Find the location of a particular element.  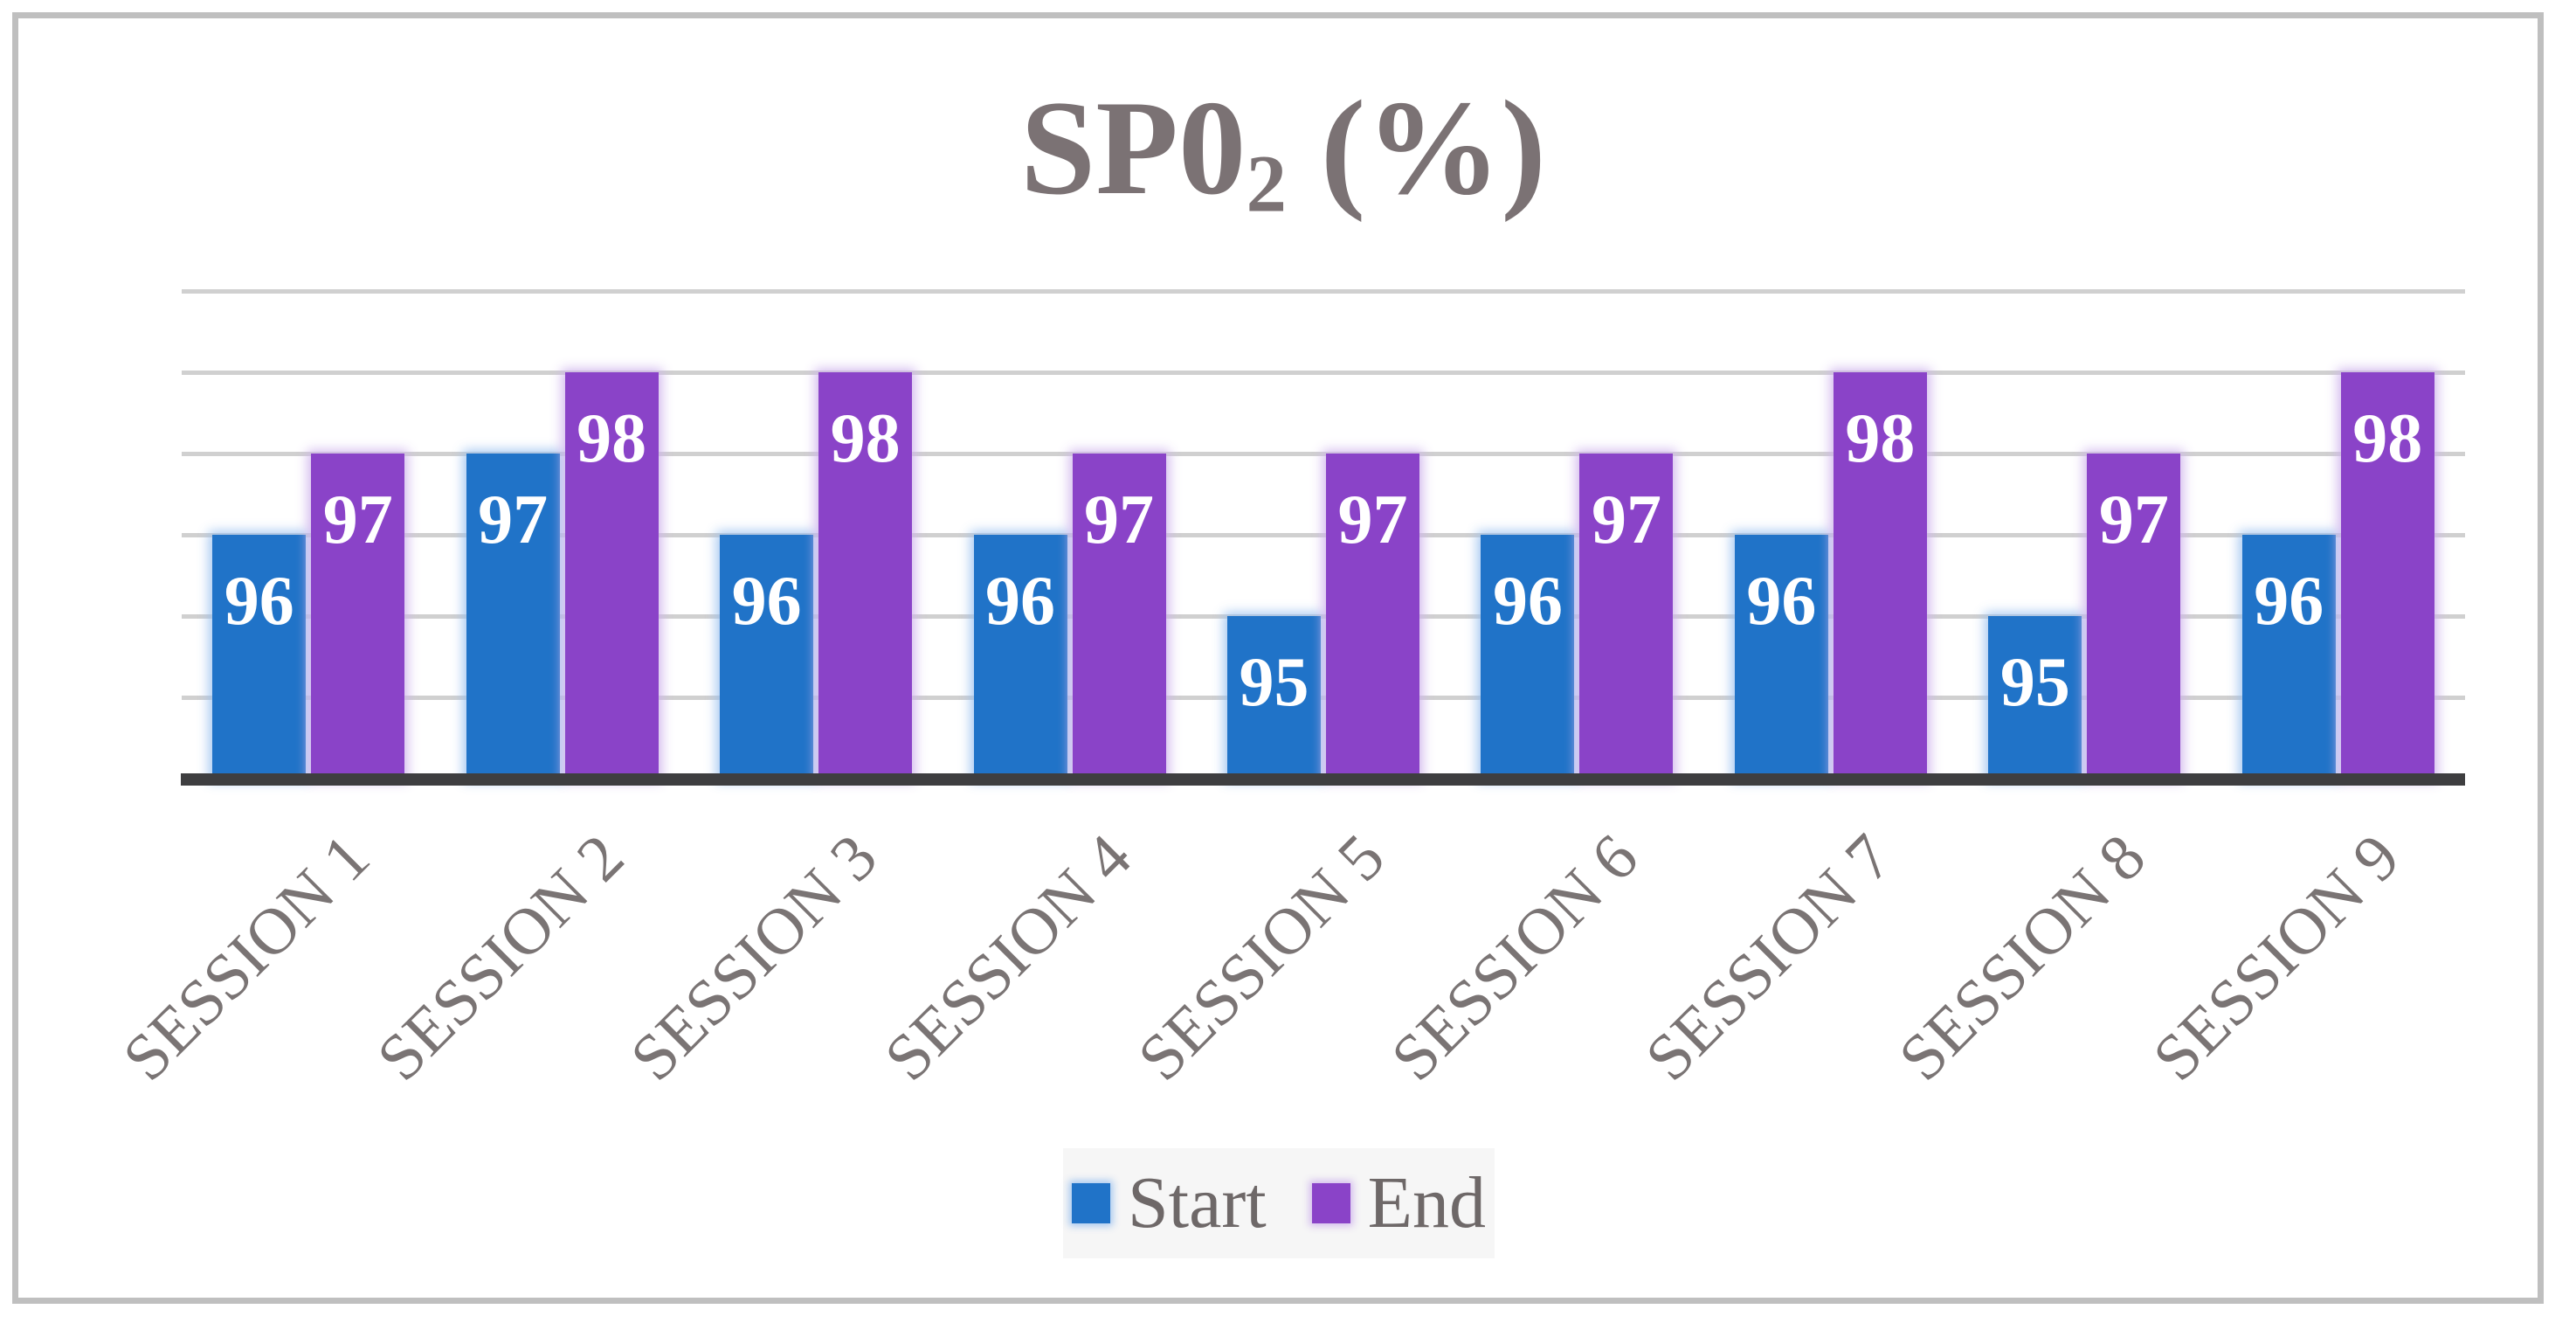

bar-start-session-9: 96 is located at coordinates (2288, 657).